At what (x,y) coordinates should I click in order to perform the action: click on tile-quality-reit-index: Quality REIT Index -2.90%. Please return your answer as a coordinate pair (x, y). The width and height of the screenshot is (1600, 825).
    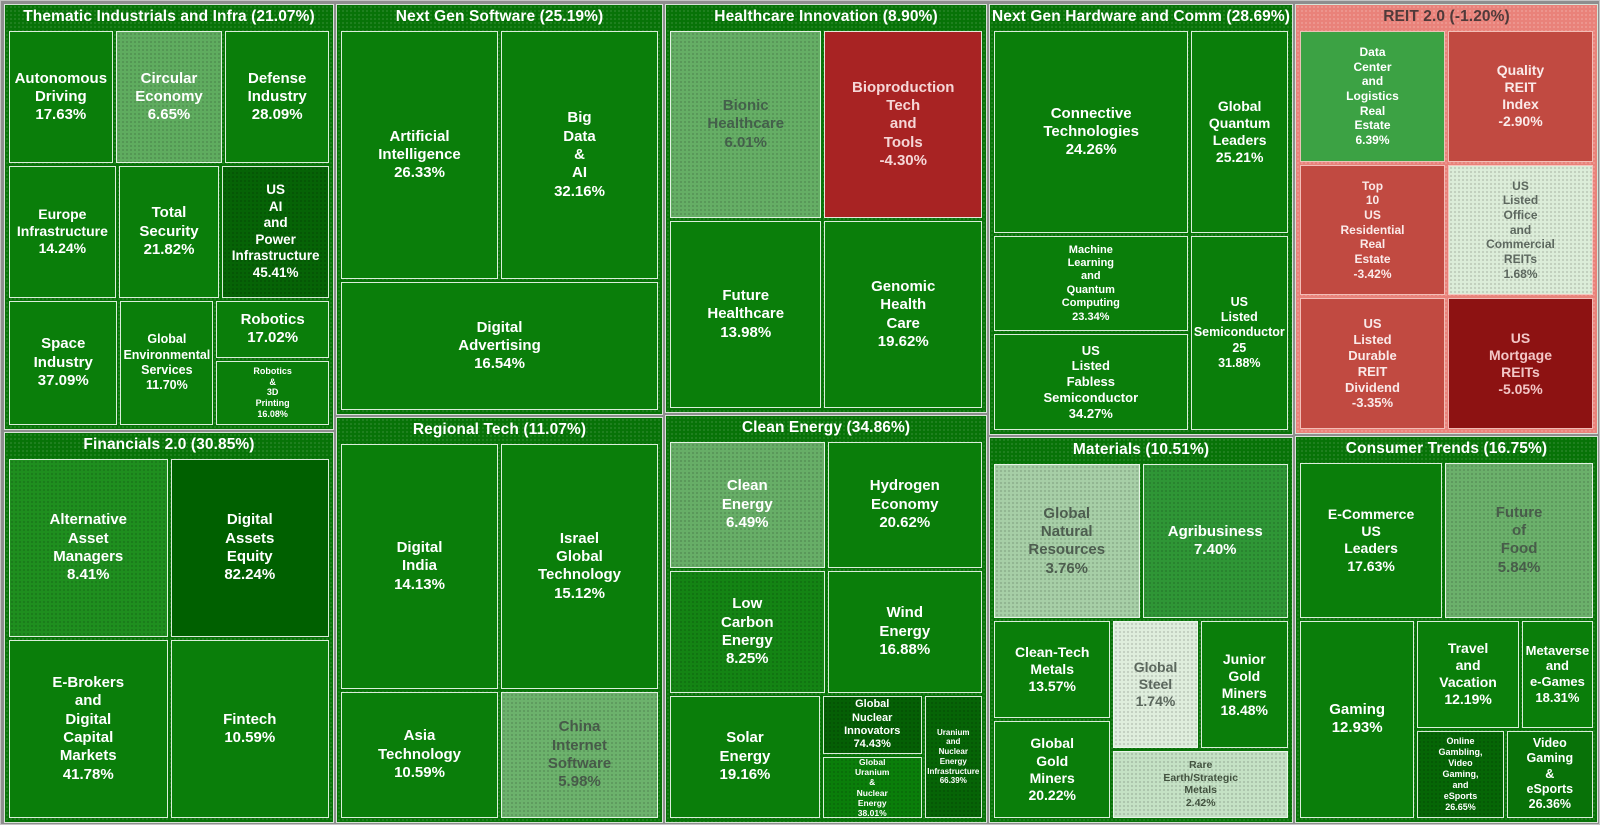
    Looking at the image, I should click on (1520, 96).